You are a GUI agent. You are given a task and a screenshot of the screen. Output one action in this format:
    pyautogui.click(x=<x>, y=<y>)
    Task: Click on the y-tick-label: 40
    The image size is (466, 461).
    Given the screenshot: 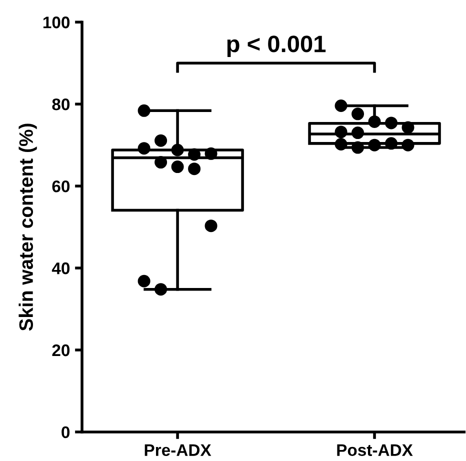 What is the action you would take?
    pyautogui.click(x=61, y=268)
    